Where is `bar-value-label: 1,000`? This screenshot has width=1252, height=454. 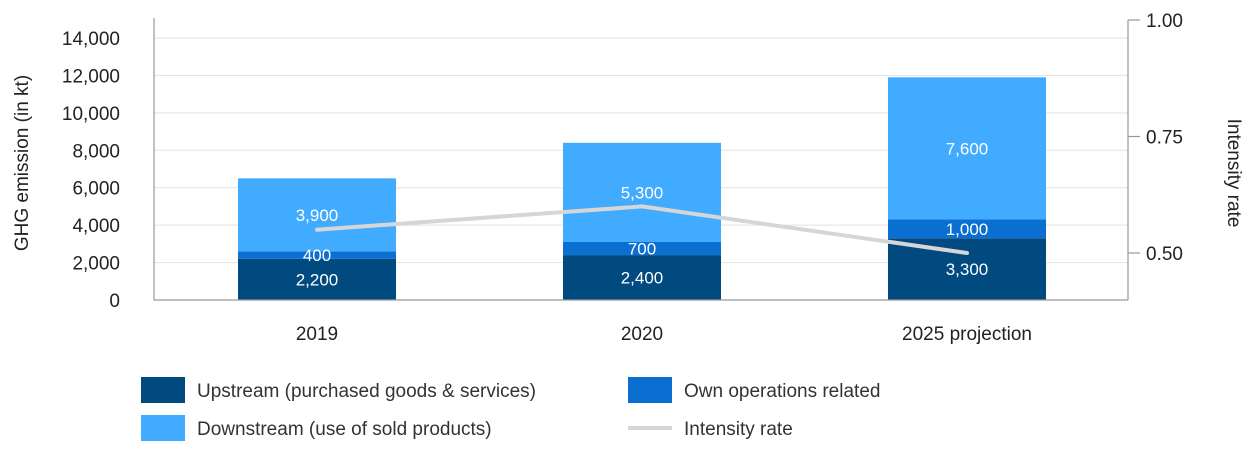 bar-value-label: 1,000 is located at coordinates (967, 229).